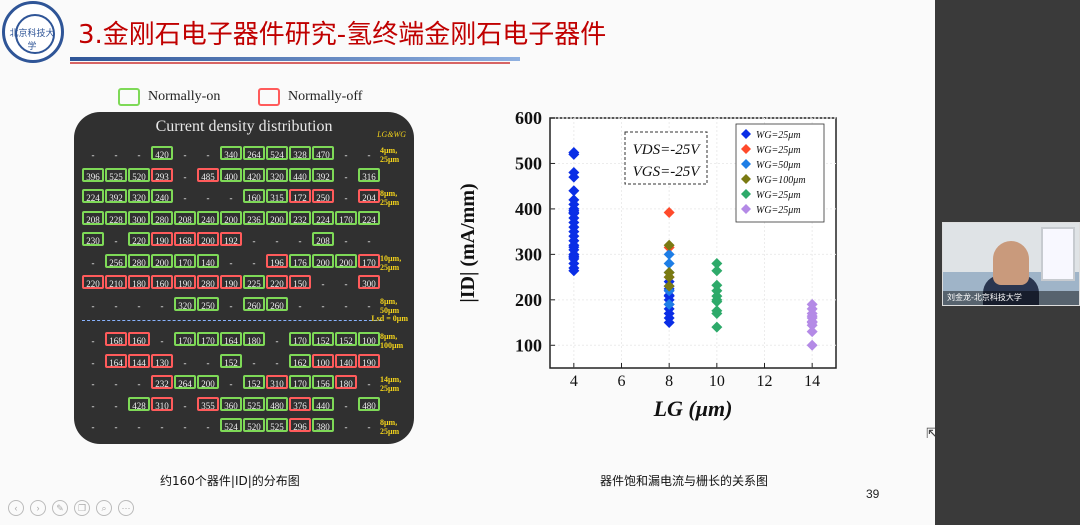 This screenshot has width=1080, height=525. What do you see at coordinates (244, 126) in the screenshot?
I see `heatmap-title: Current density distribution` at bounding box center [244, 126].